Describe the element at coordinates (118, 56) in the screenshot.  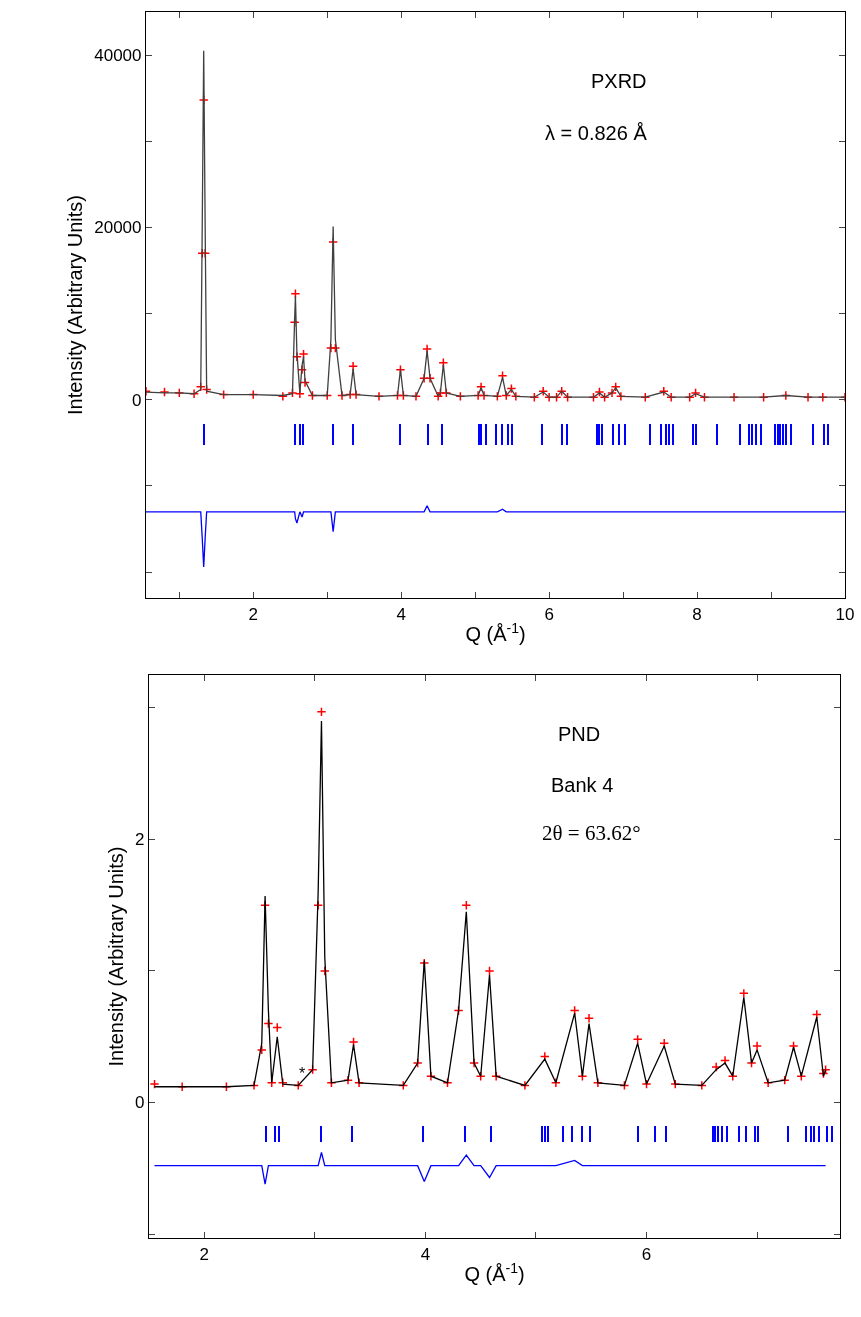
I see `y-tick-label: 40000` at that location.